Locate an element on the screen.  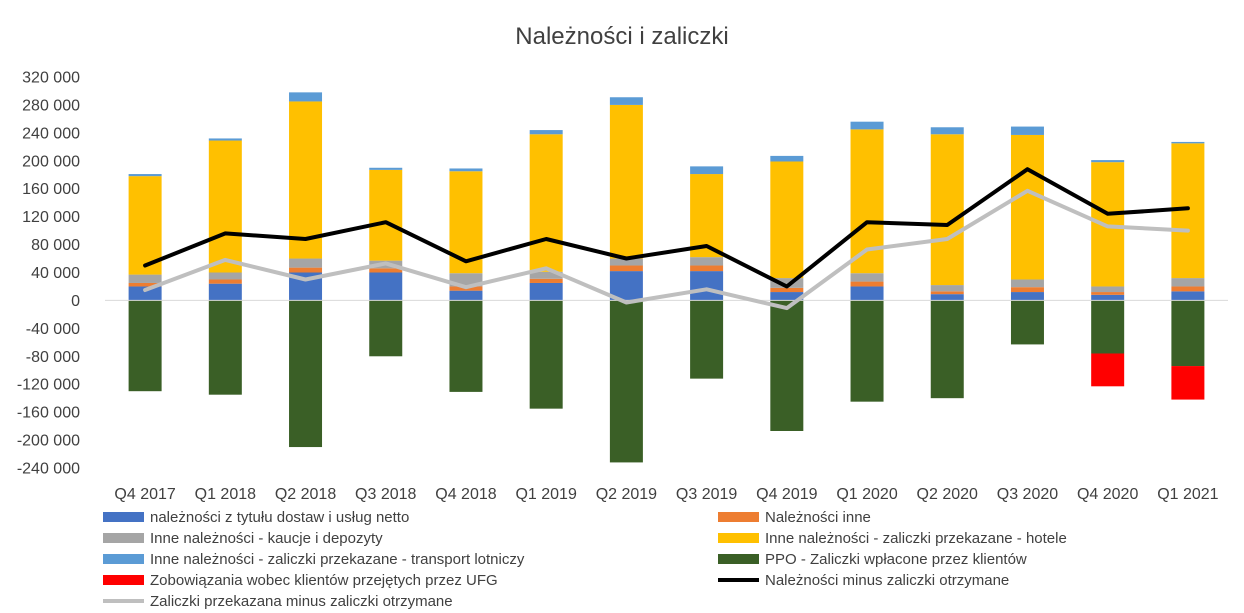
y-tick-label: -200 000 is located at coordinates (48, 441).